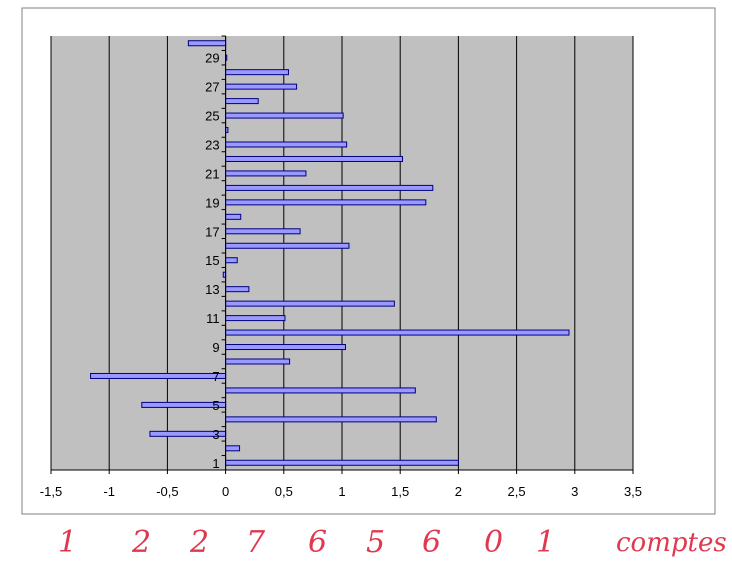  Describe the element at coordinates (458, 491) in the screenshot. I see `x-tick-label: 2` at that location.